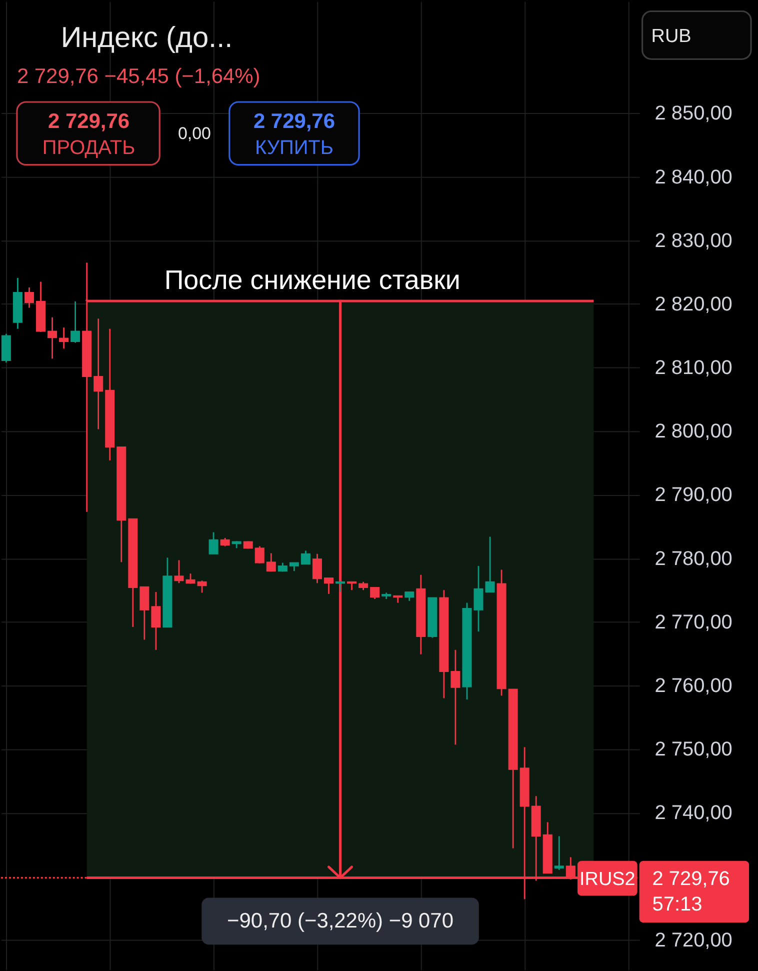 The image size is (758, 971). What do you see at coordinates (693, 495) in the screenshot?
I see `y-tick-label: 2 790,00` at bounding box center [693, 495].